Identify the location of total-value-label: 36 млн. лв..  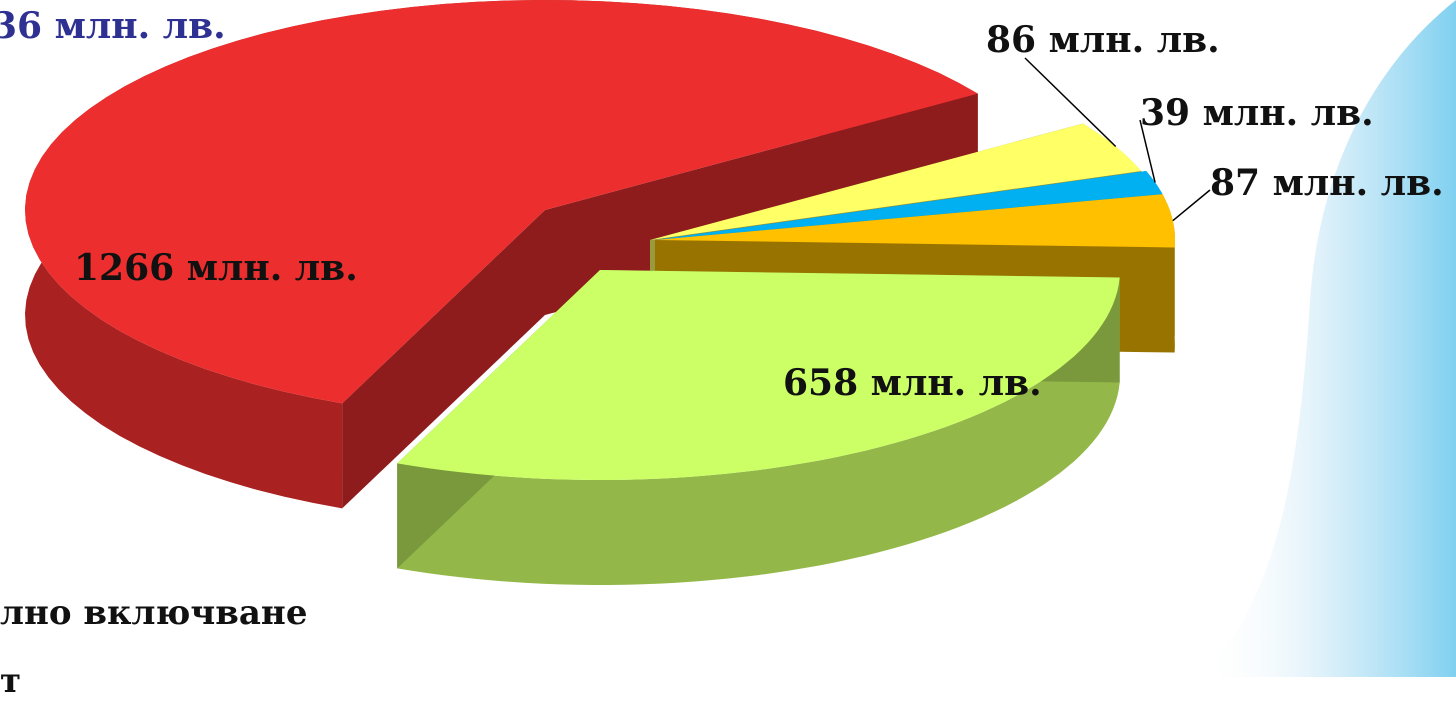
(113, 26).